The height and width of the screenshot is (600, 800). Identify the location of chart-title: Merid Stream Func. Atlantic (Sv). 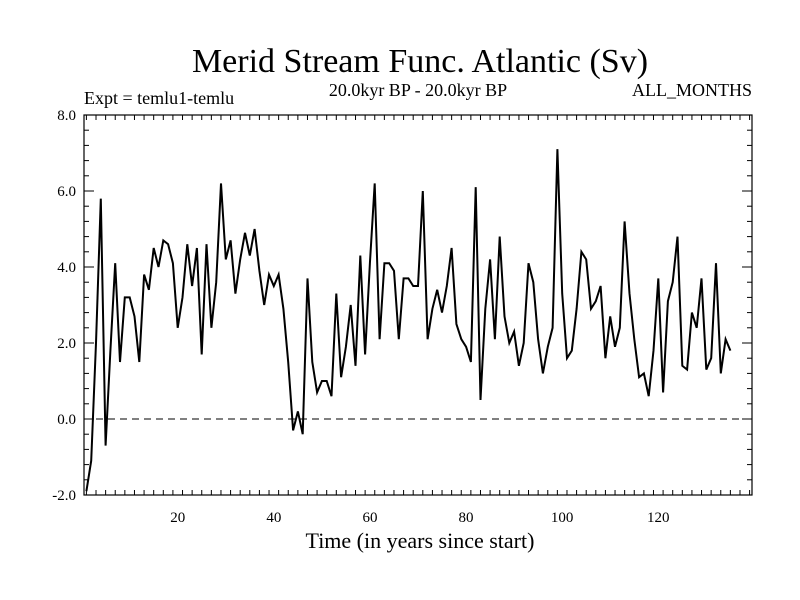
(420, 61).